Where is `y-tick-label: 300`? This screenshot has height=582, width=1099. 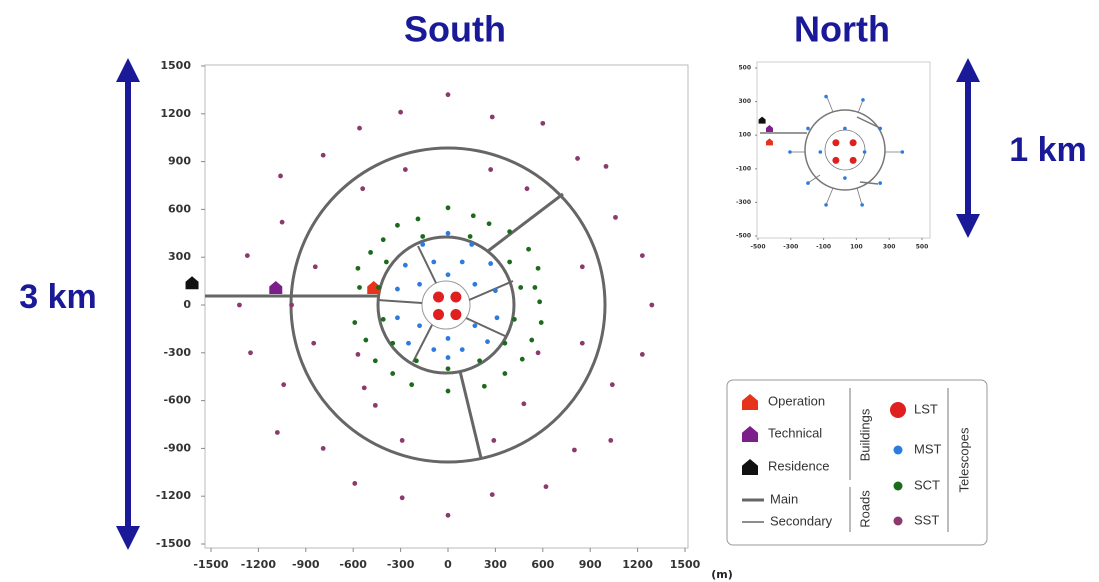 y-tick-label: 300 is located at coordinates (179, 256).